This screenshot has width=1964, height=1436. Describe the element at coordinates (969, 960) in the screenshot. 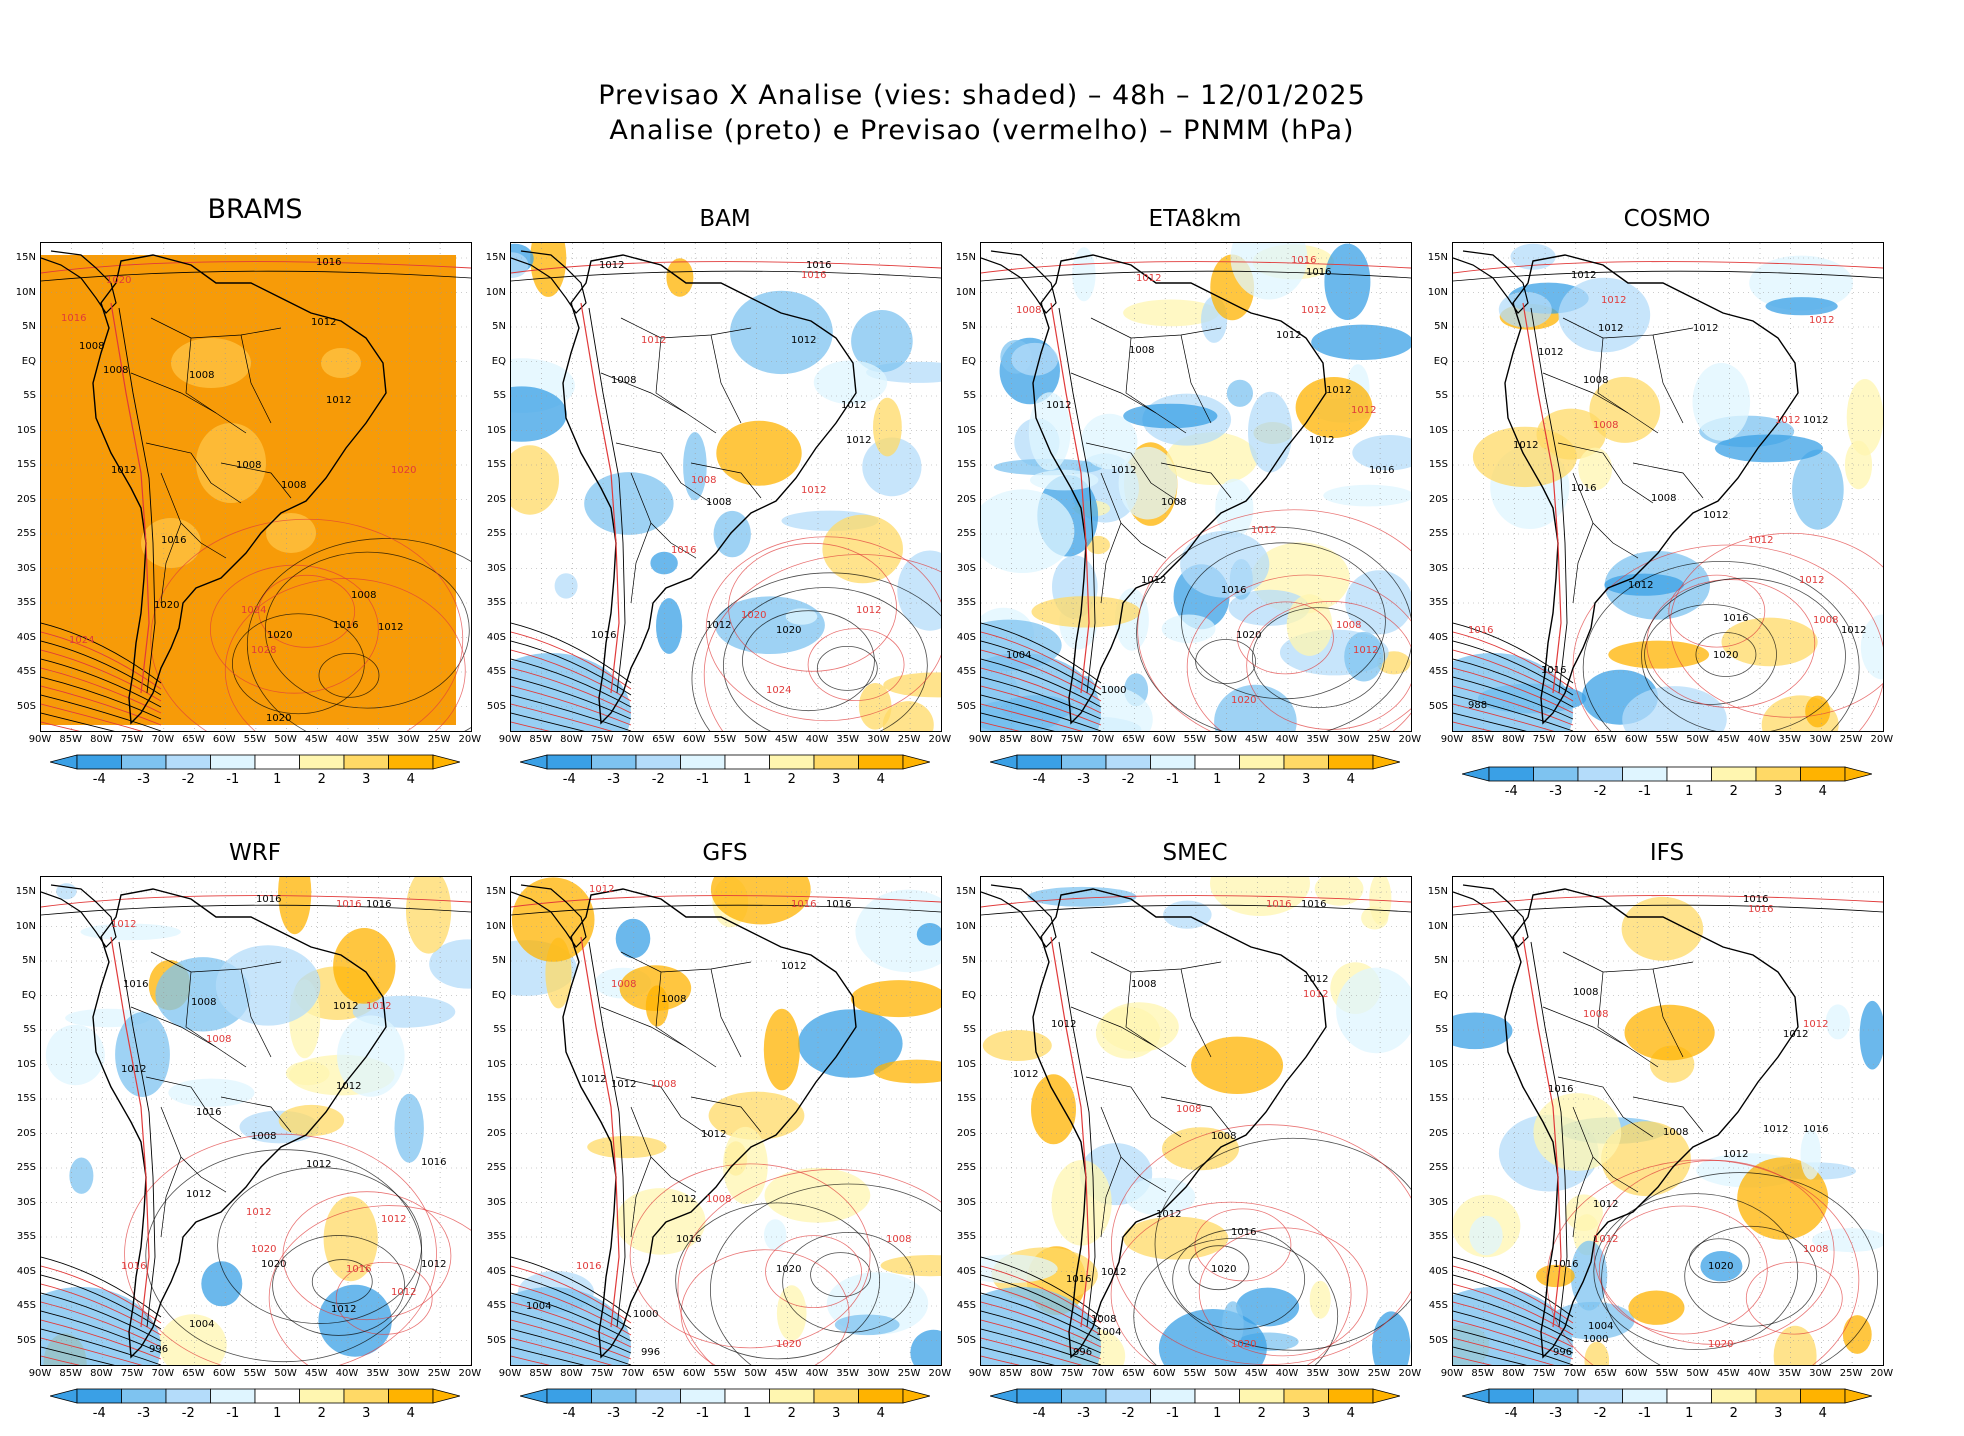

I see `lat-tick-label: 5N` at that location.